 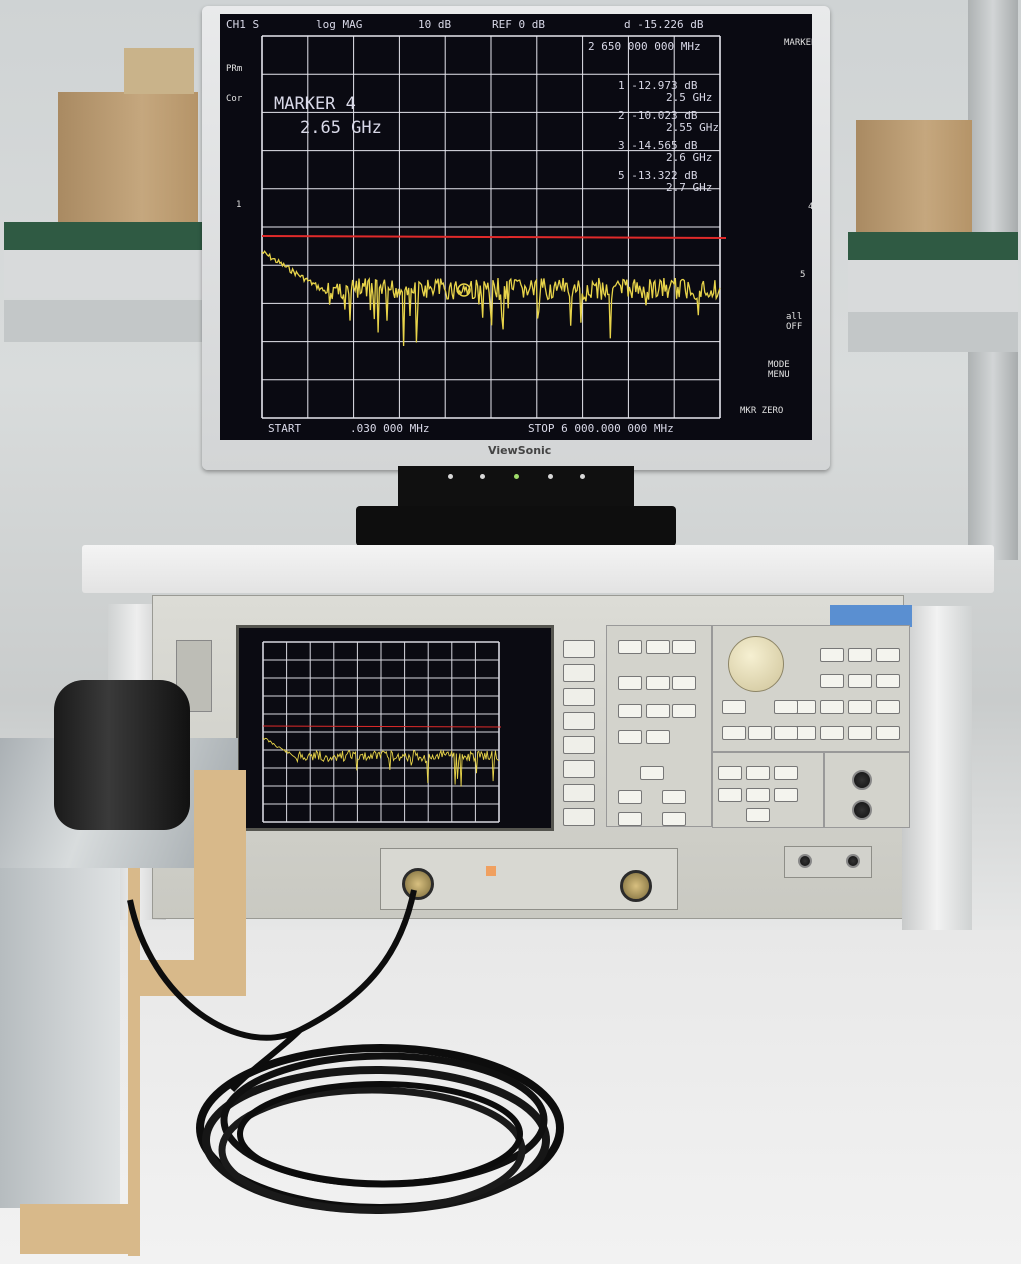 I want to click on softkey-mode-menu: MODE MENU, so click(x=779, y=370).